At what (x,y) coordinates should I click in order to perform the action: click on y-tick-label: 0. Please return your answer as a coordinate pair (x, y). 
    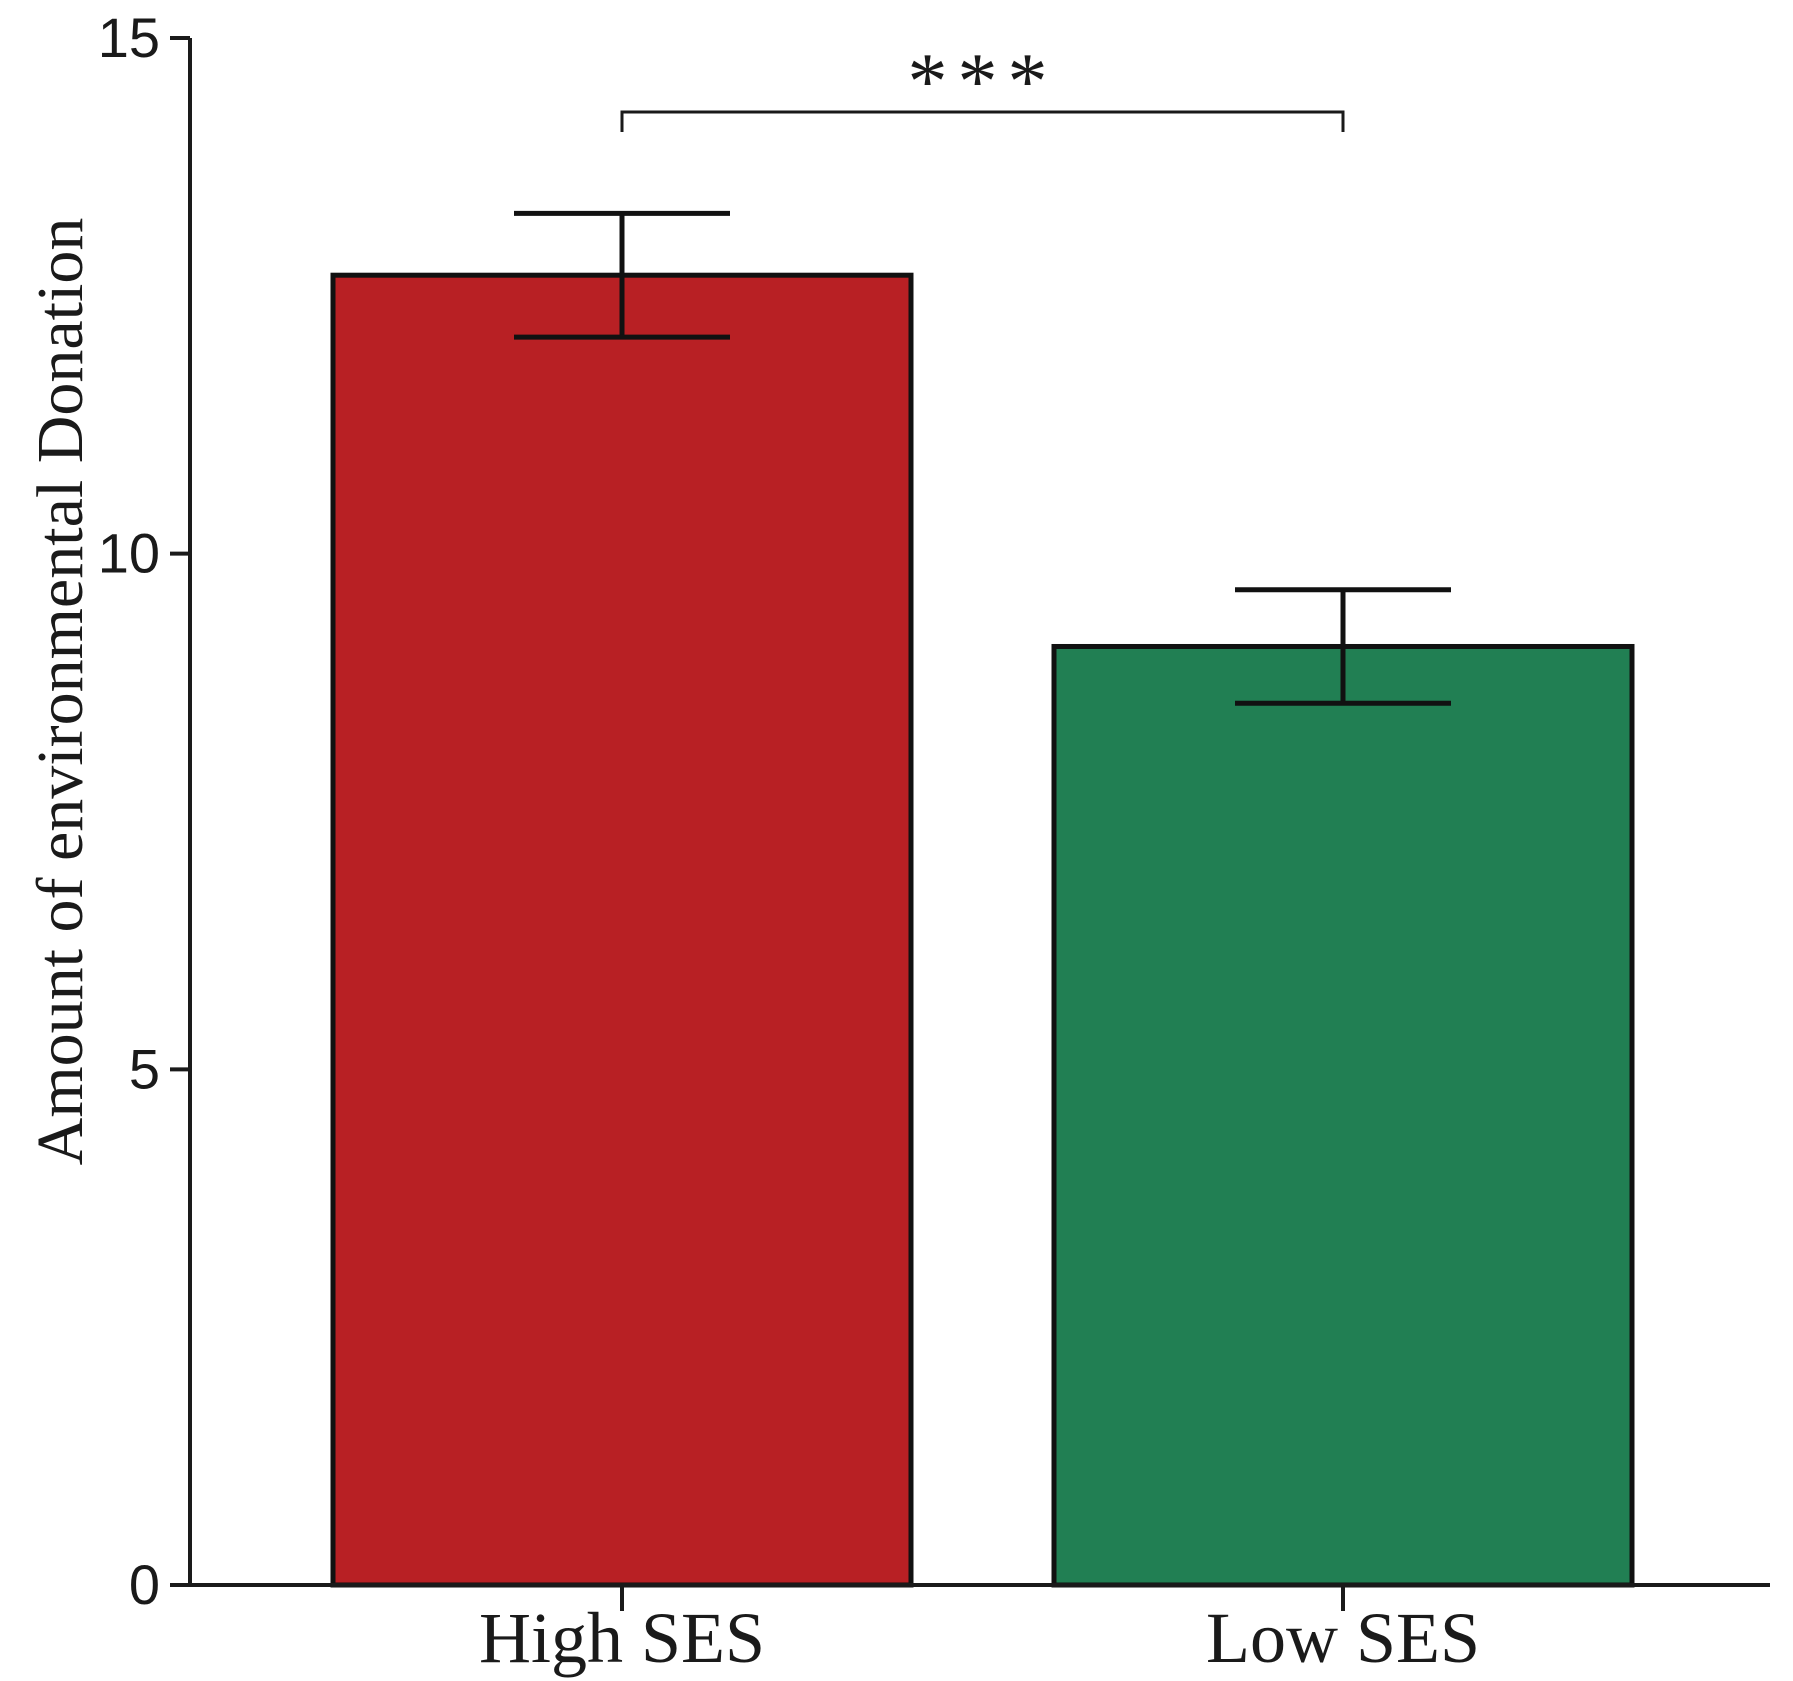
    Looking at the image, I should click on (144, 1584).